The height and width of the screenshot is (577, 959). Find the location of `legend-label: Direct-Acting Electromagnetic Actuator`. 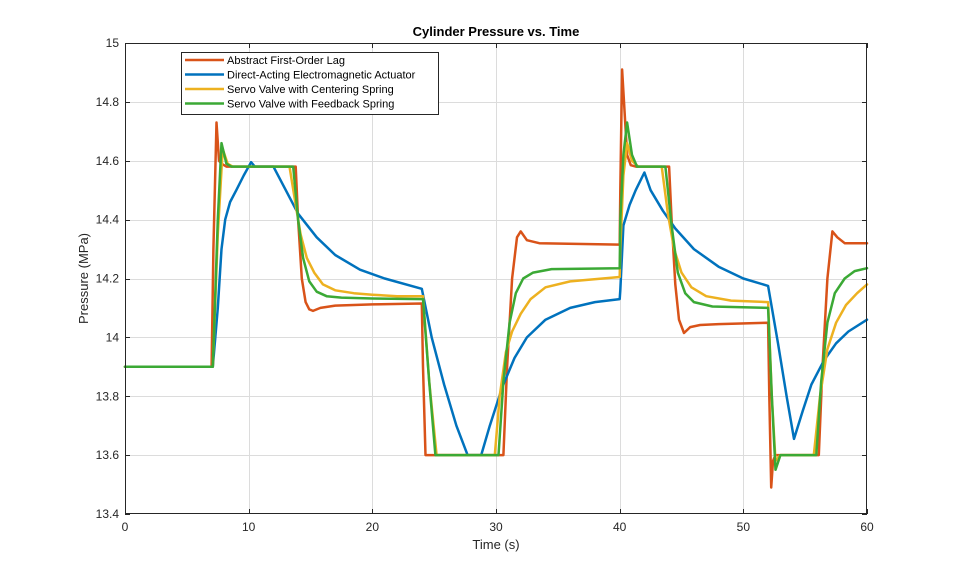

legend-label: Direct-Acting Electromagnetic Actuator is located at coordinates (321, 76).